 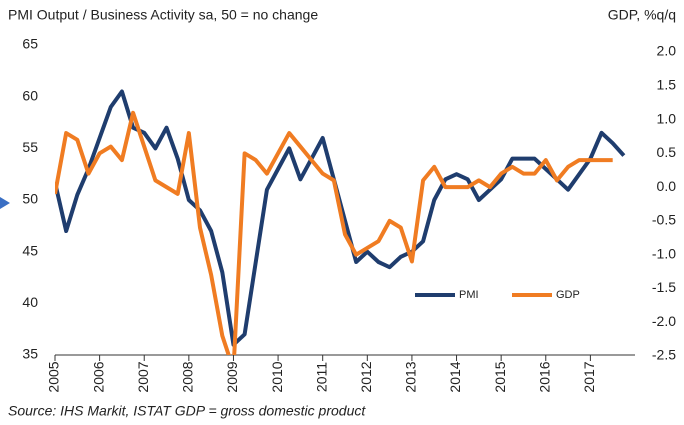 I want to click on y-tick-label: 50, so click(x=30, y=199).